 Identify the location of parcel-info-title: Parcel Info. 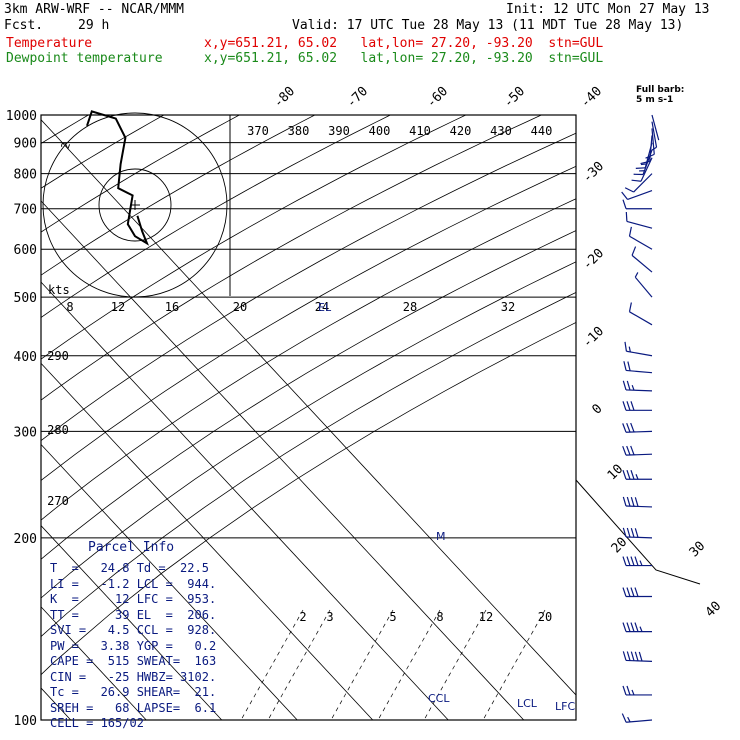
(131, 547).